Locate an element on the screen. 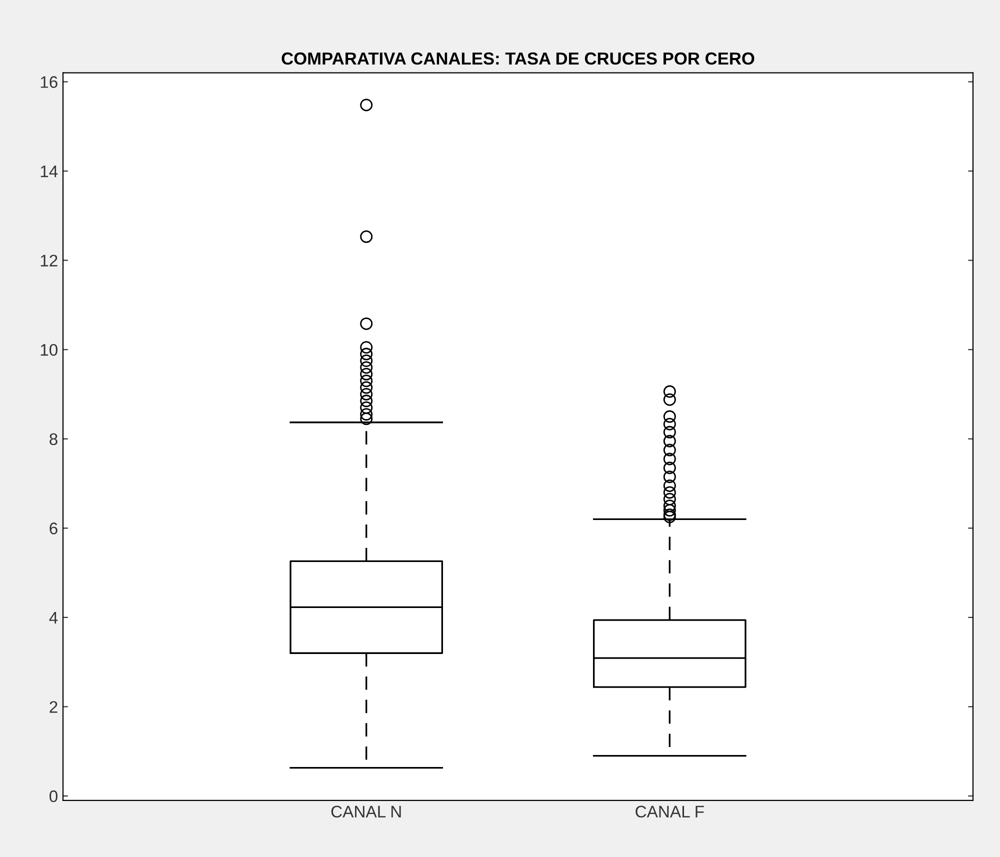 Image resolution: width=1000 pixels, height=857 pixels. chart-title: COMPARATIVA CANALES: TASA DE CRUCES POR CERO is located at coordinates (518, 58).